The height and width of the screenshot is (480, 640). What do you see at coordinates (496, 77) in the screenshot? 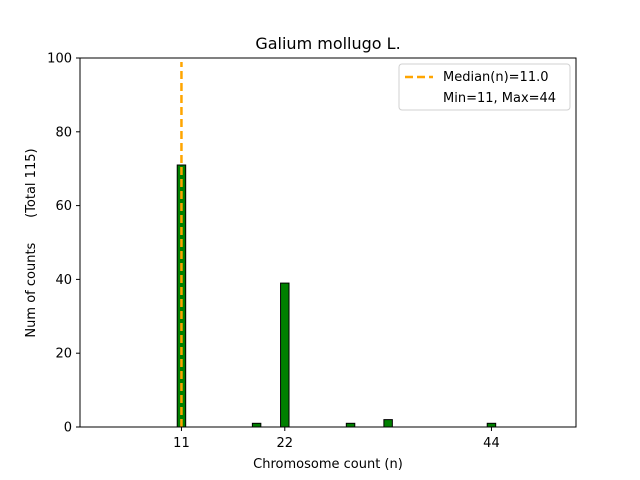
I see `legend-entry: Median(n)=11.0` at bounding box center [496, 77].